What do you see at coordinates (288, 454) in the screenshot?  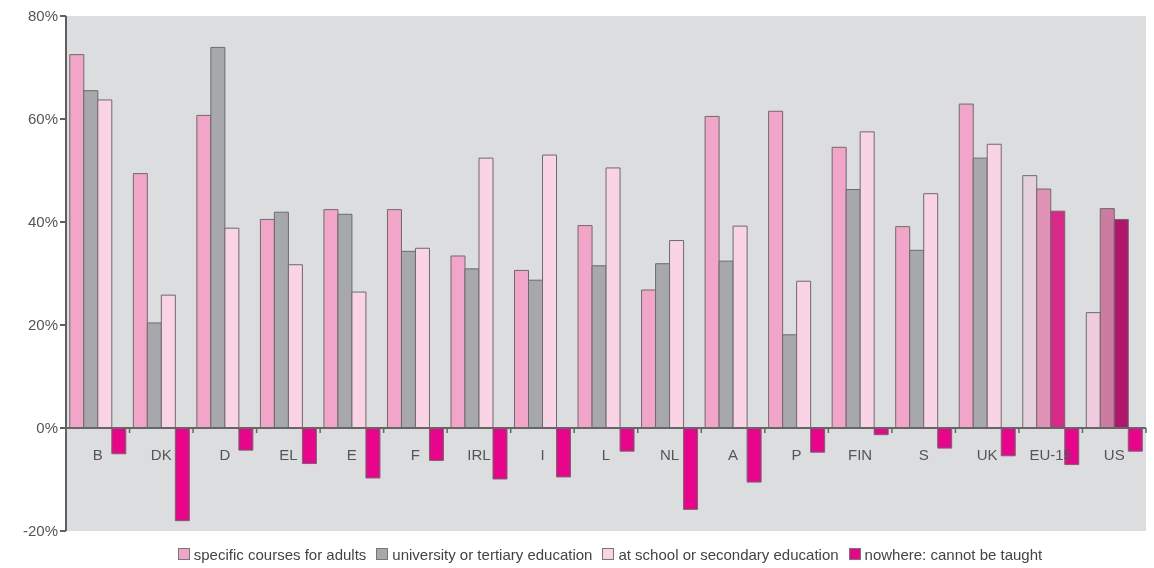 I see `x-tick-label: EL` at bounding box center [288, 454].